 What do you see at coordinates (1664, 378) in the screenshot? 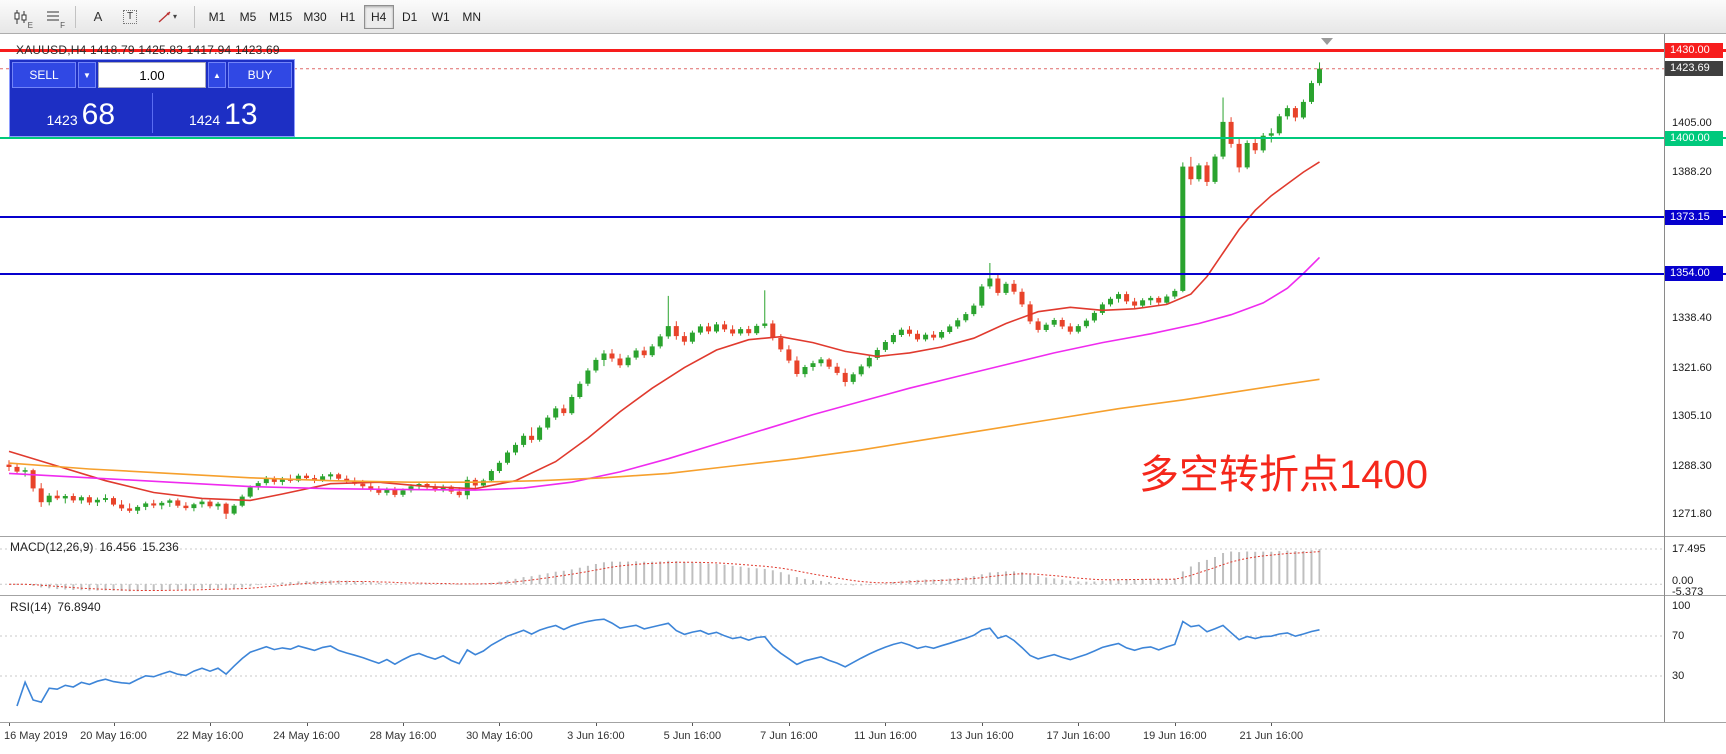
I see `price-axis-border` at bounding box center [1664, 378].